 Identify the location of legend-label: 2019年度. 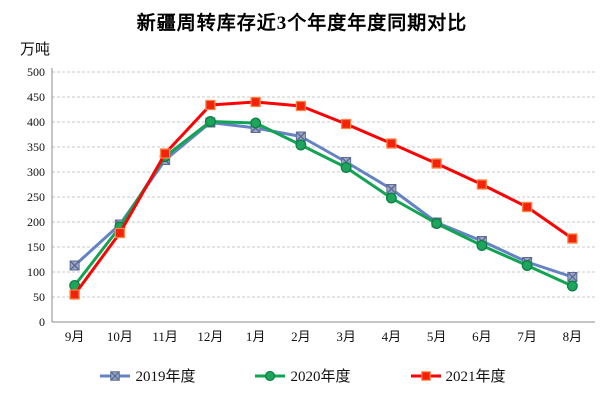
(165, 377).